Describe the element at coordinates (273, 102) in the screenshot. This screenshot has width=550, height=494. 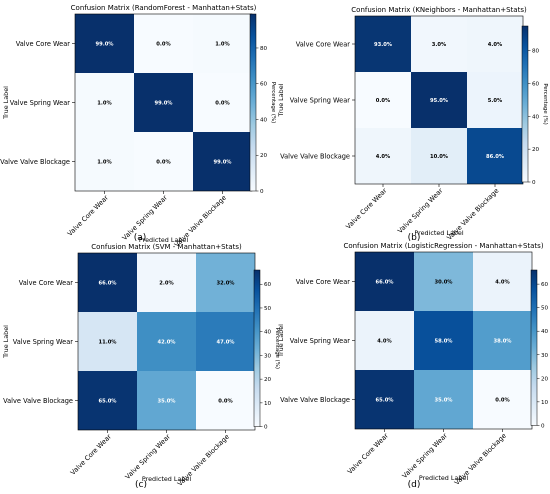
I see `colorbar-label: Percentage (%)` at that location.